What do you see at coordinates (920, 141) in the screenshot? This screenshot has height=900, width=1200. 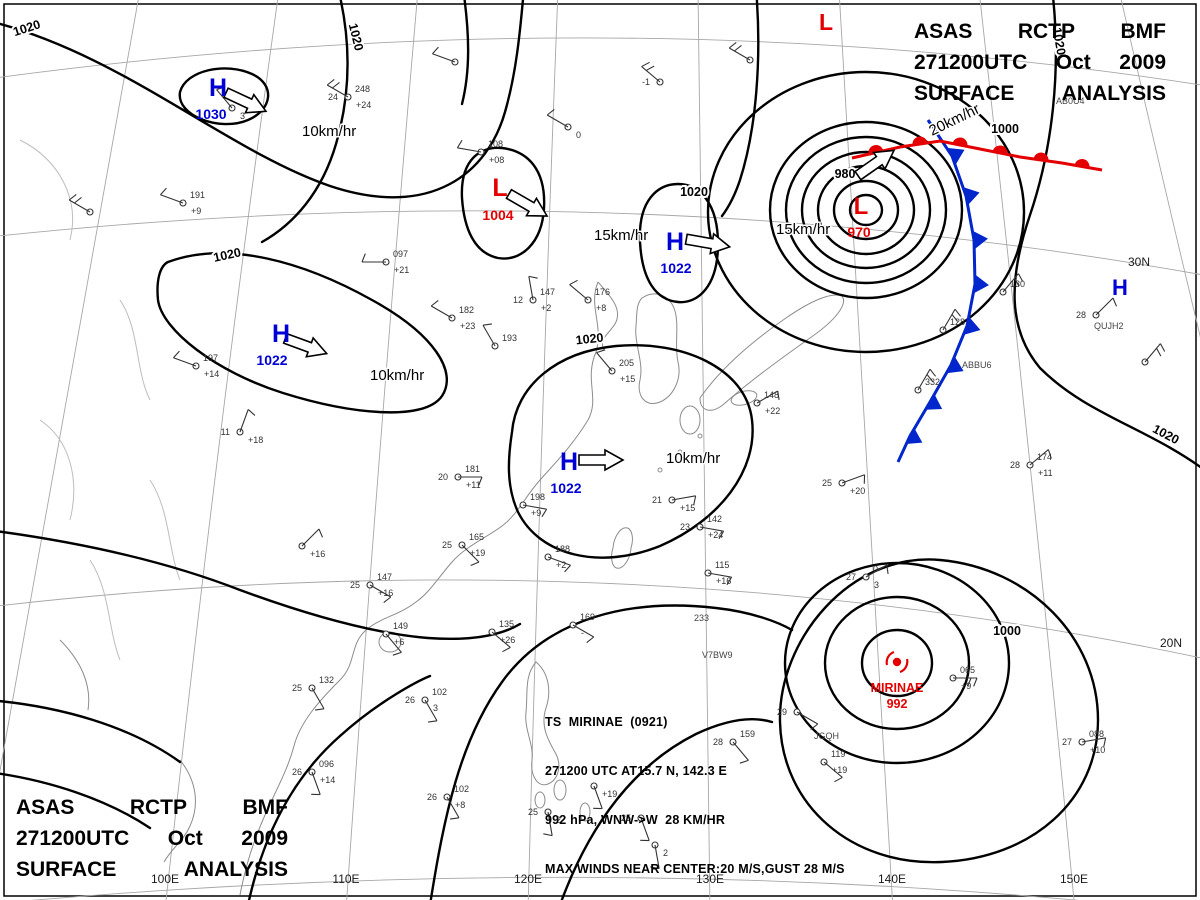 I see `warm-front-semicircle` at bounding box center [920, 141].